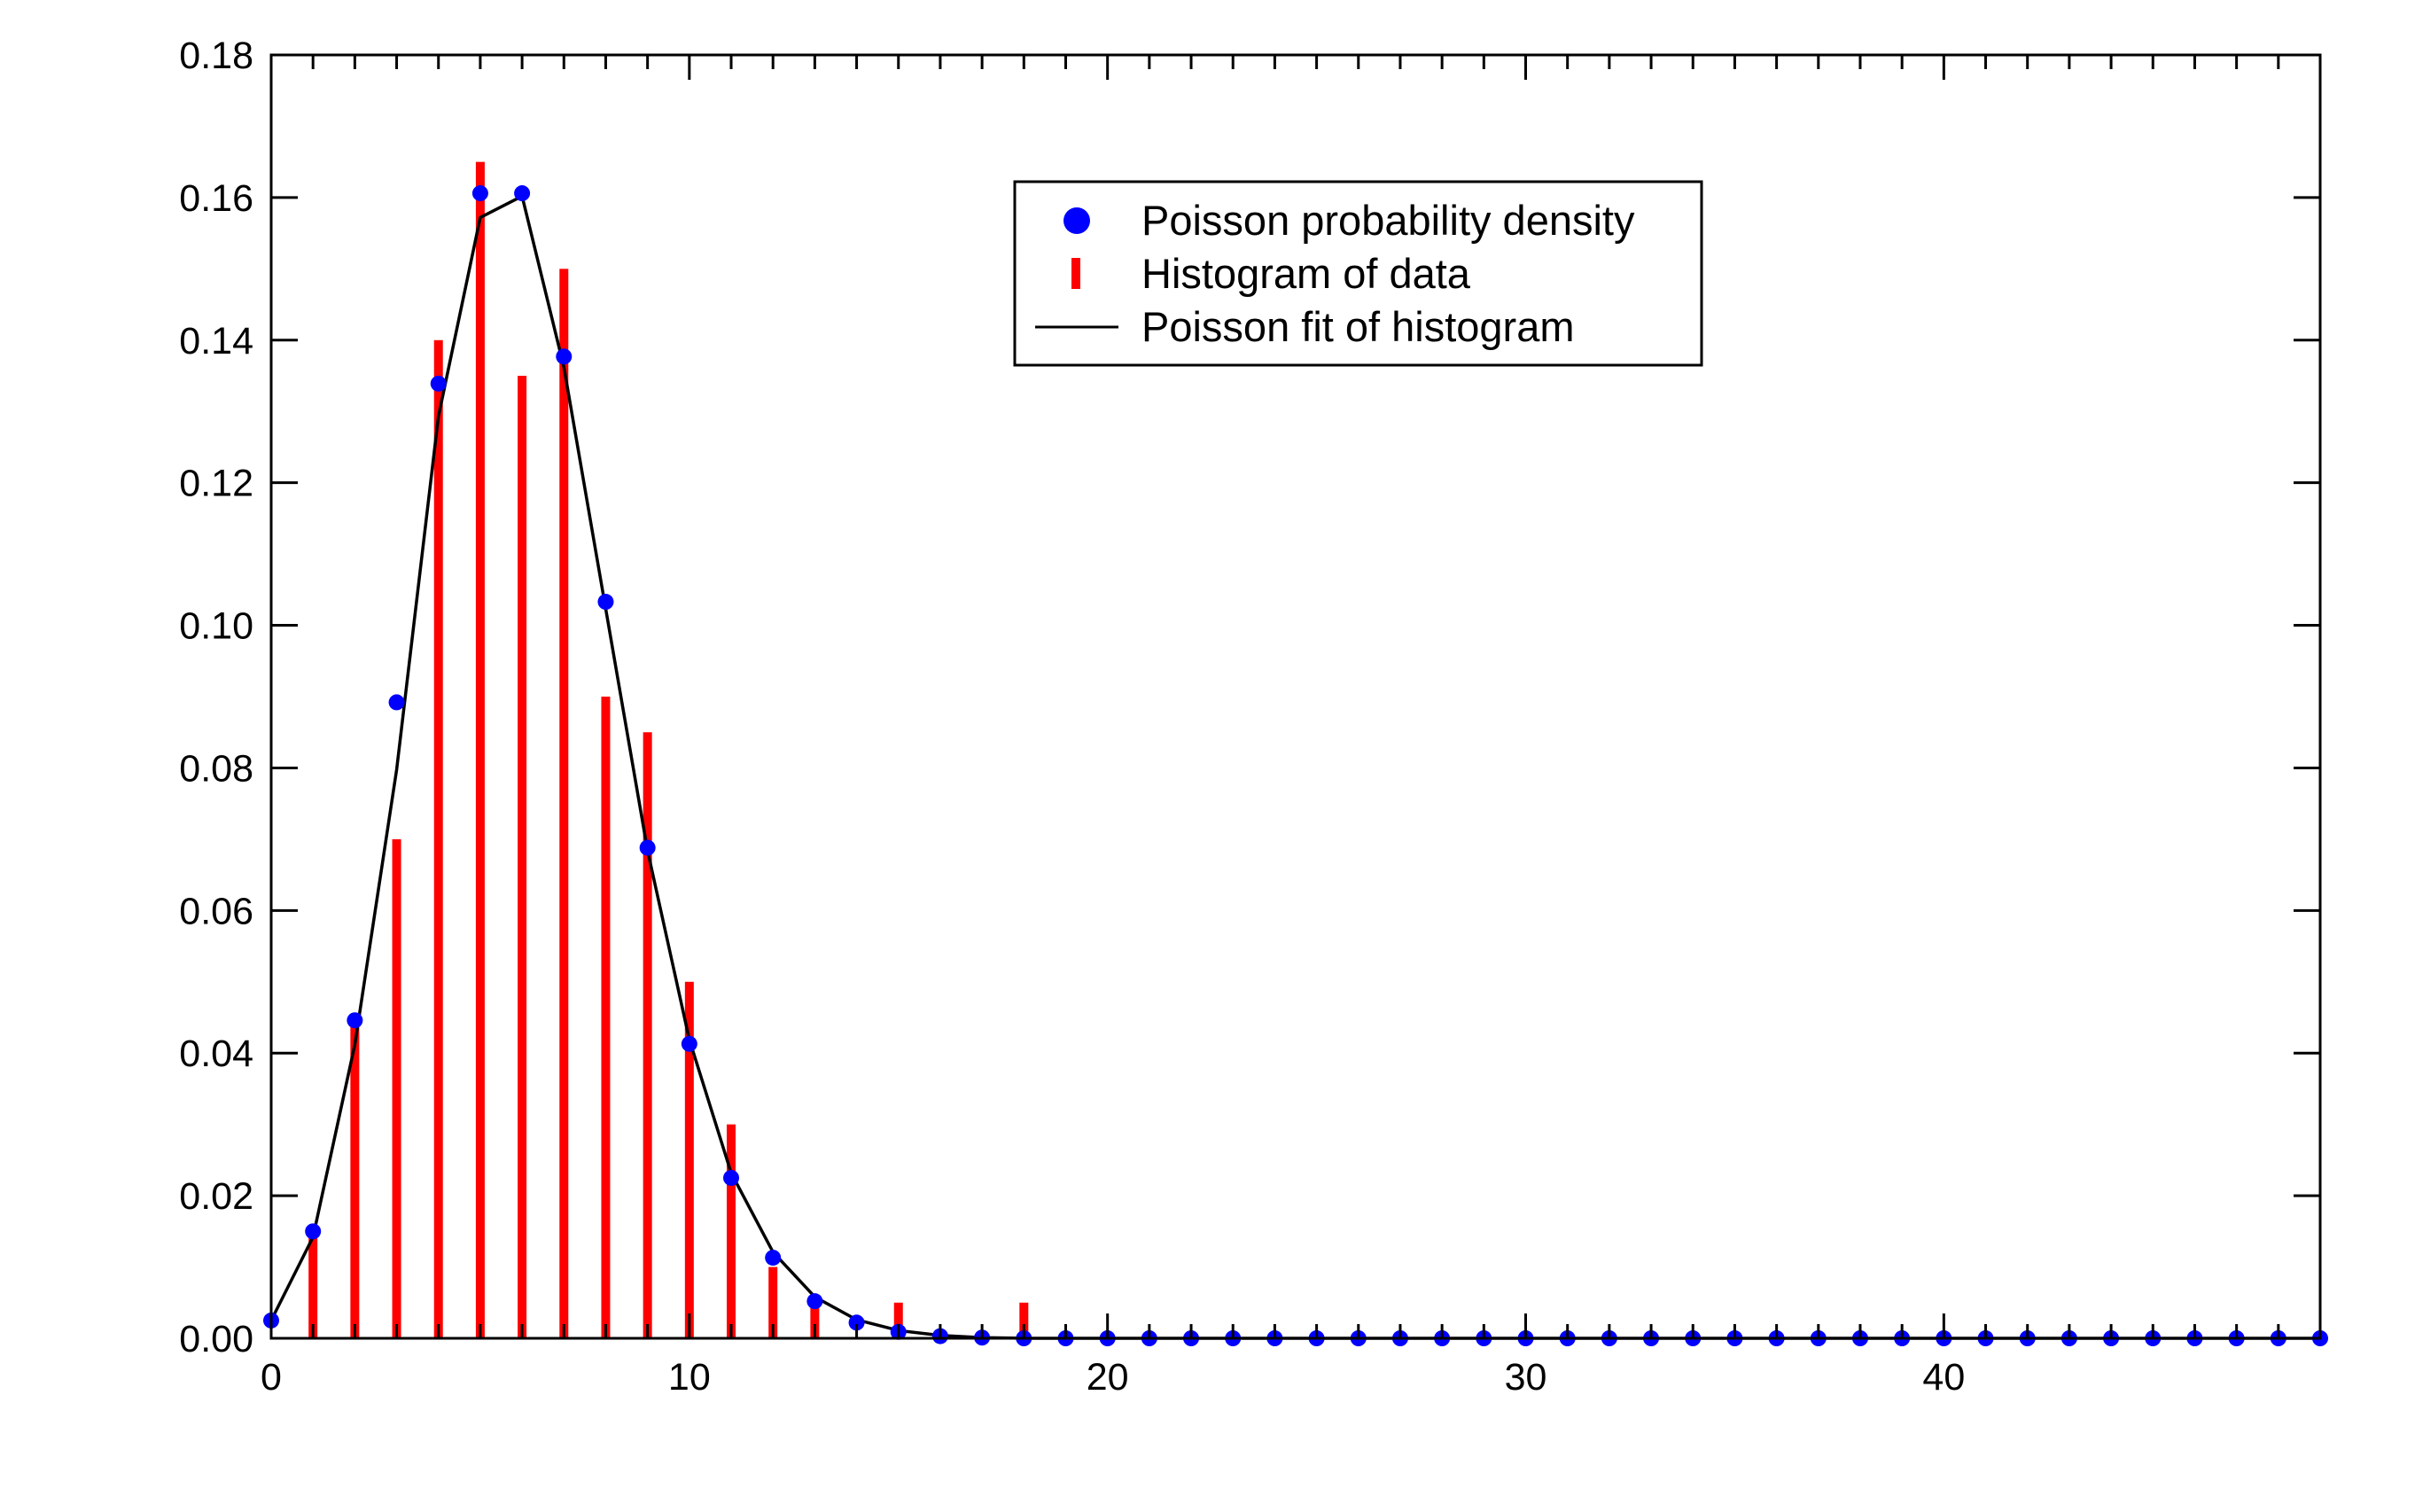 The image size is (2415, 1512). Describe the element at coordinates (216, 769) in the screenshot. I see `y-tick-label: 0.08` at that location.